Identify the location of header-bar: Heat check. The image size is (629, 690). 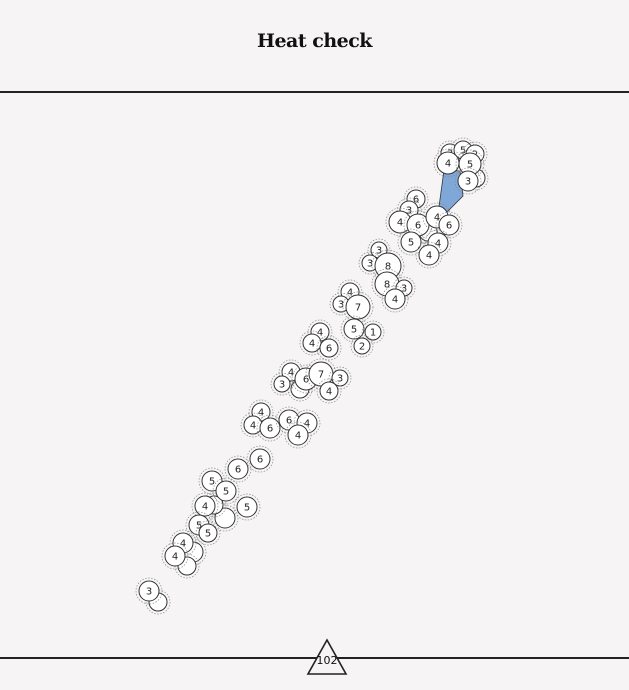
(314, 46).